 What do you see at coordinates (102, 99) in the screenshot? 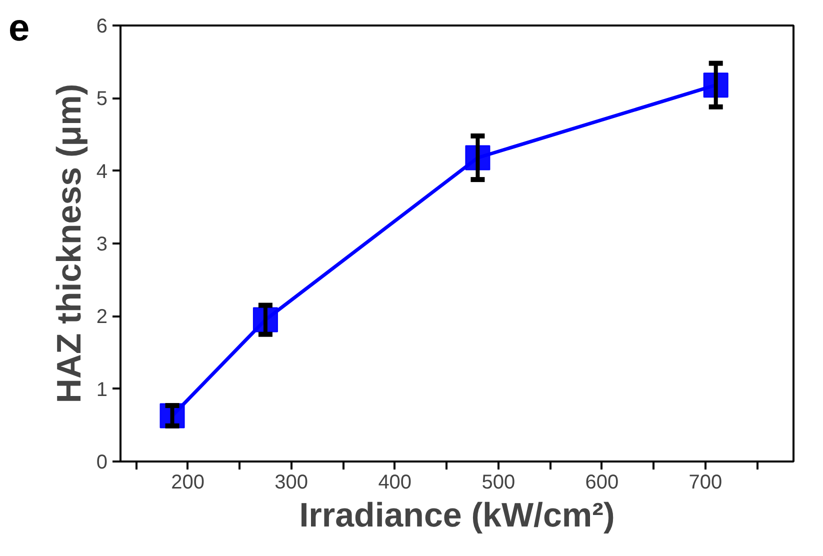
I see `y-tick-label: 5` at bounding box center [102, 99].